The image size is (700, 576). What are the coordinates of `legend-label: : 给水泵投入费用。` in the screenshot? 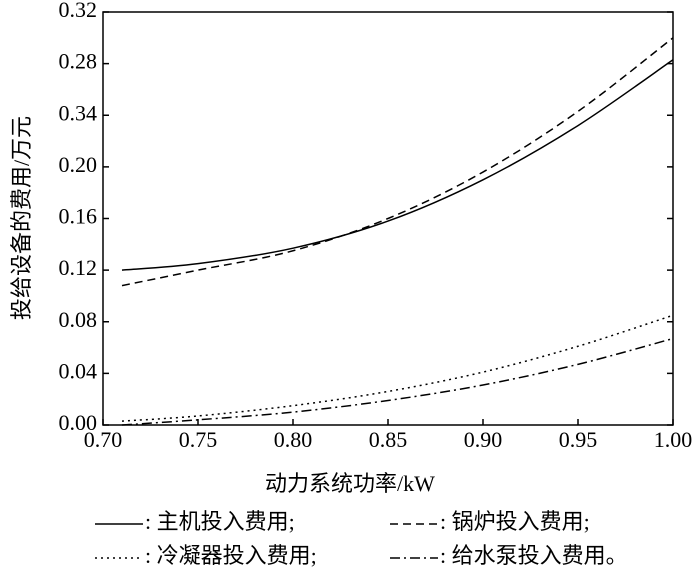 It's located at (534, 555).